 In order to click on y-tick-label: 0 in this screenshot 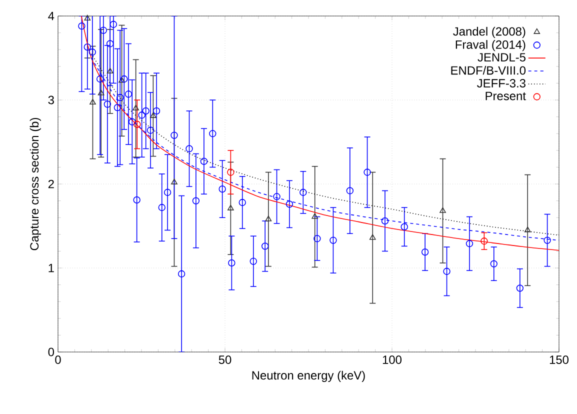, I will do `click(51, 352)`.